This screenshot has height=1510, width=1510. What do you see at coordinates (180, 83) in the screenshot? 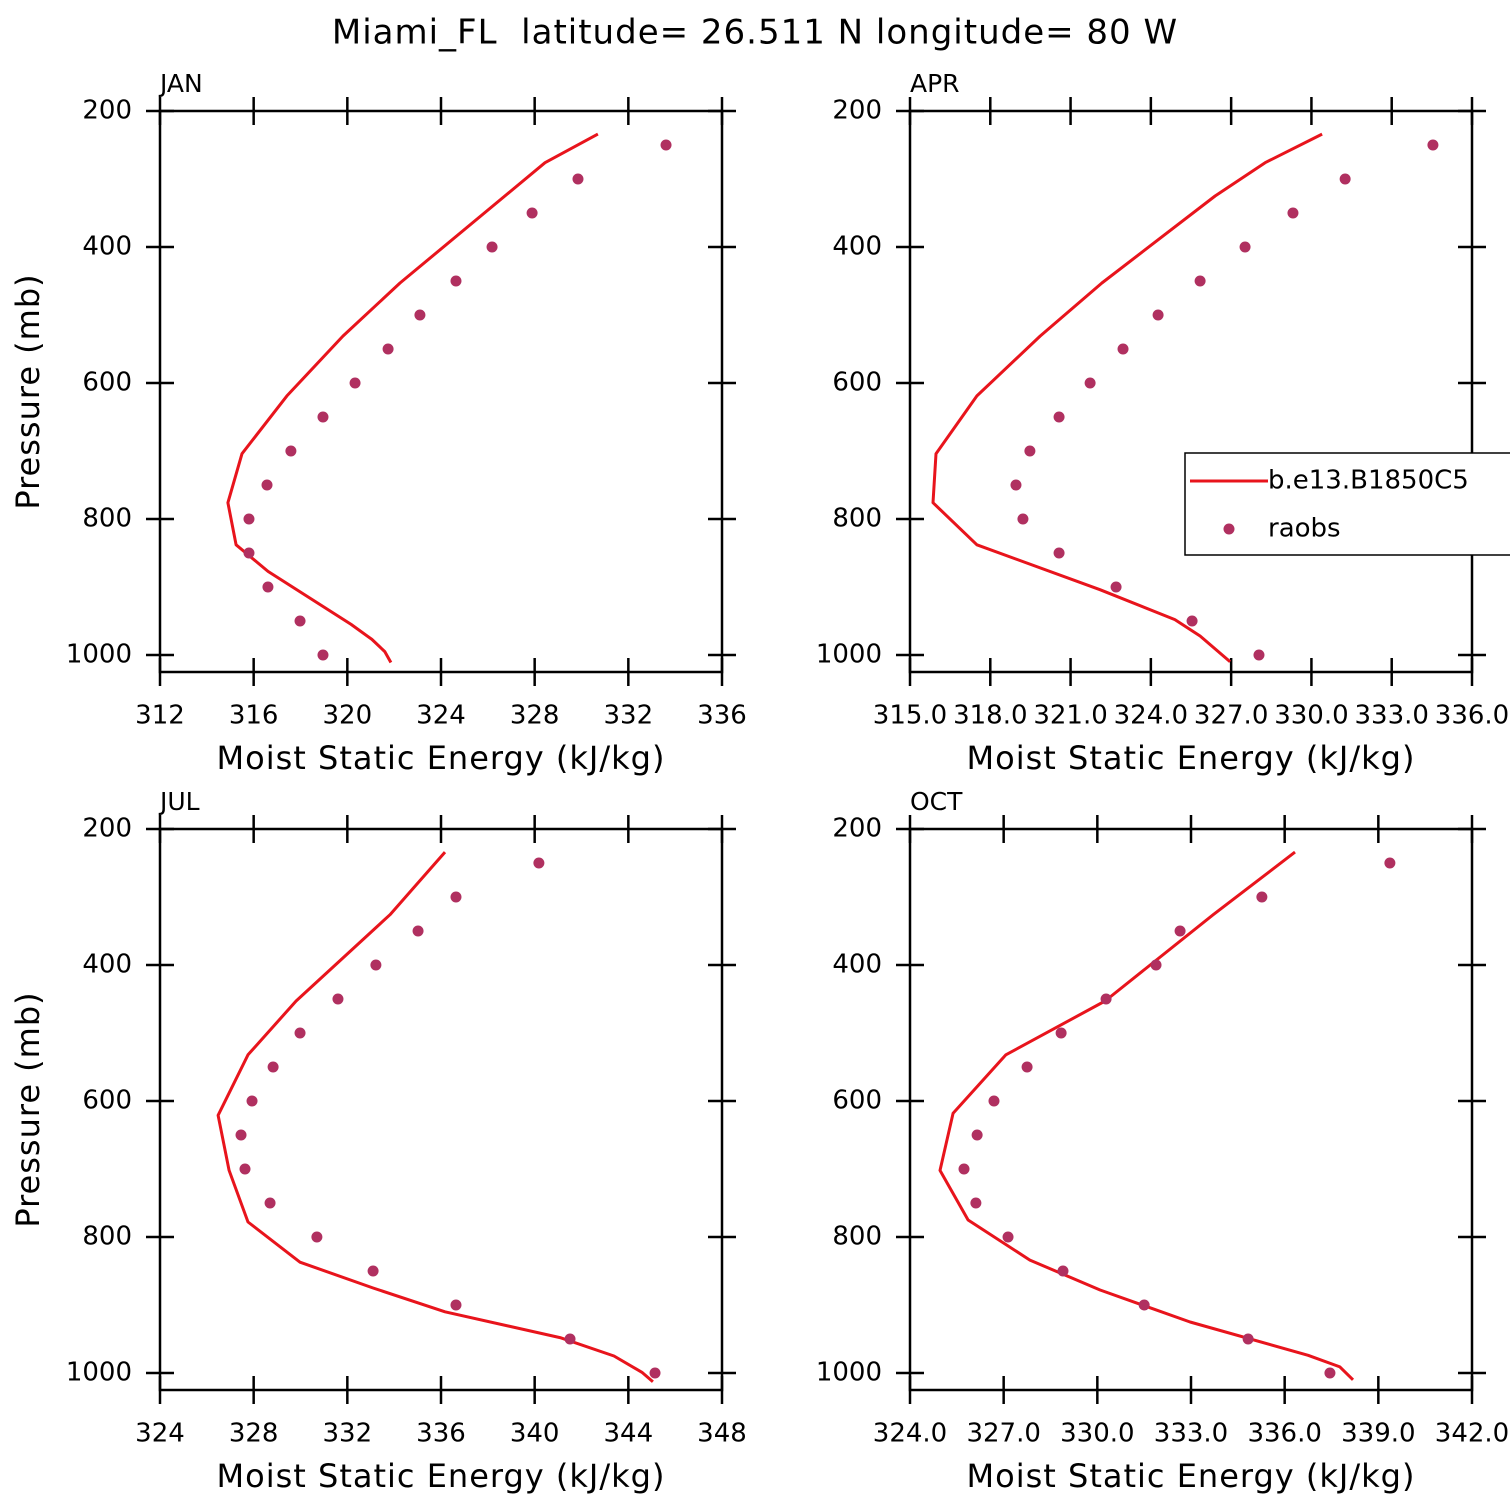
I see `panel-title: JAN` at bounding box center [180, 83].